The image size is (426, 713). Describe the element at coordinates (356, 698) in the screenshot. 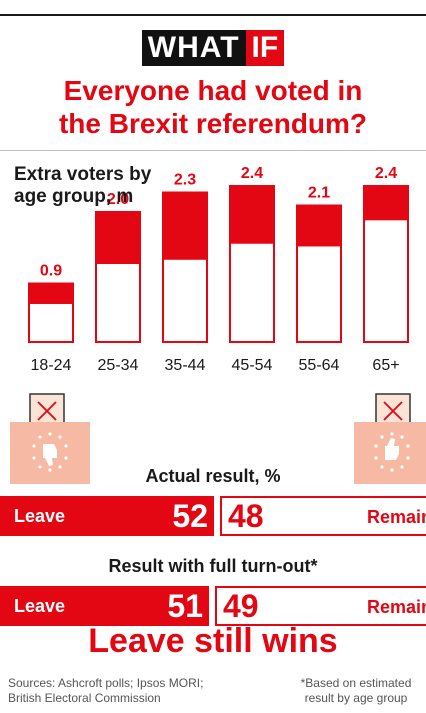

I see `footnote-line-2: result by age group` at that location.